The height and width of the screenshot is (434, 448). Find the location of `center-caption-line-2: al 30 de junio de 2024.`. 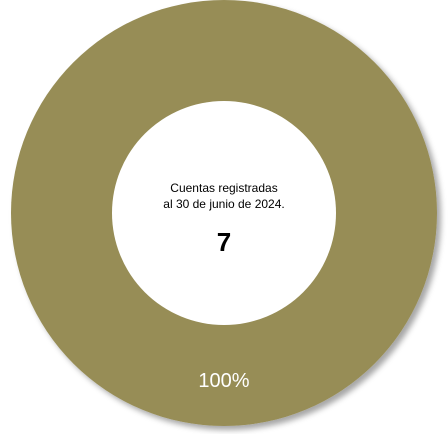

center-caption-line-2: al 30 de junio de 2024. is located at coordinates (224, 204).